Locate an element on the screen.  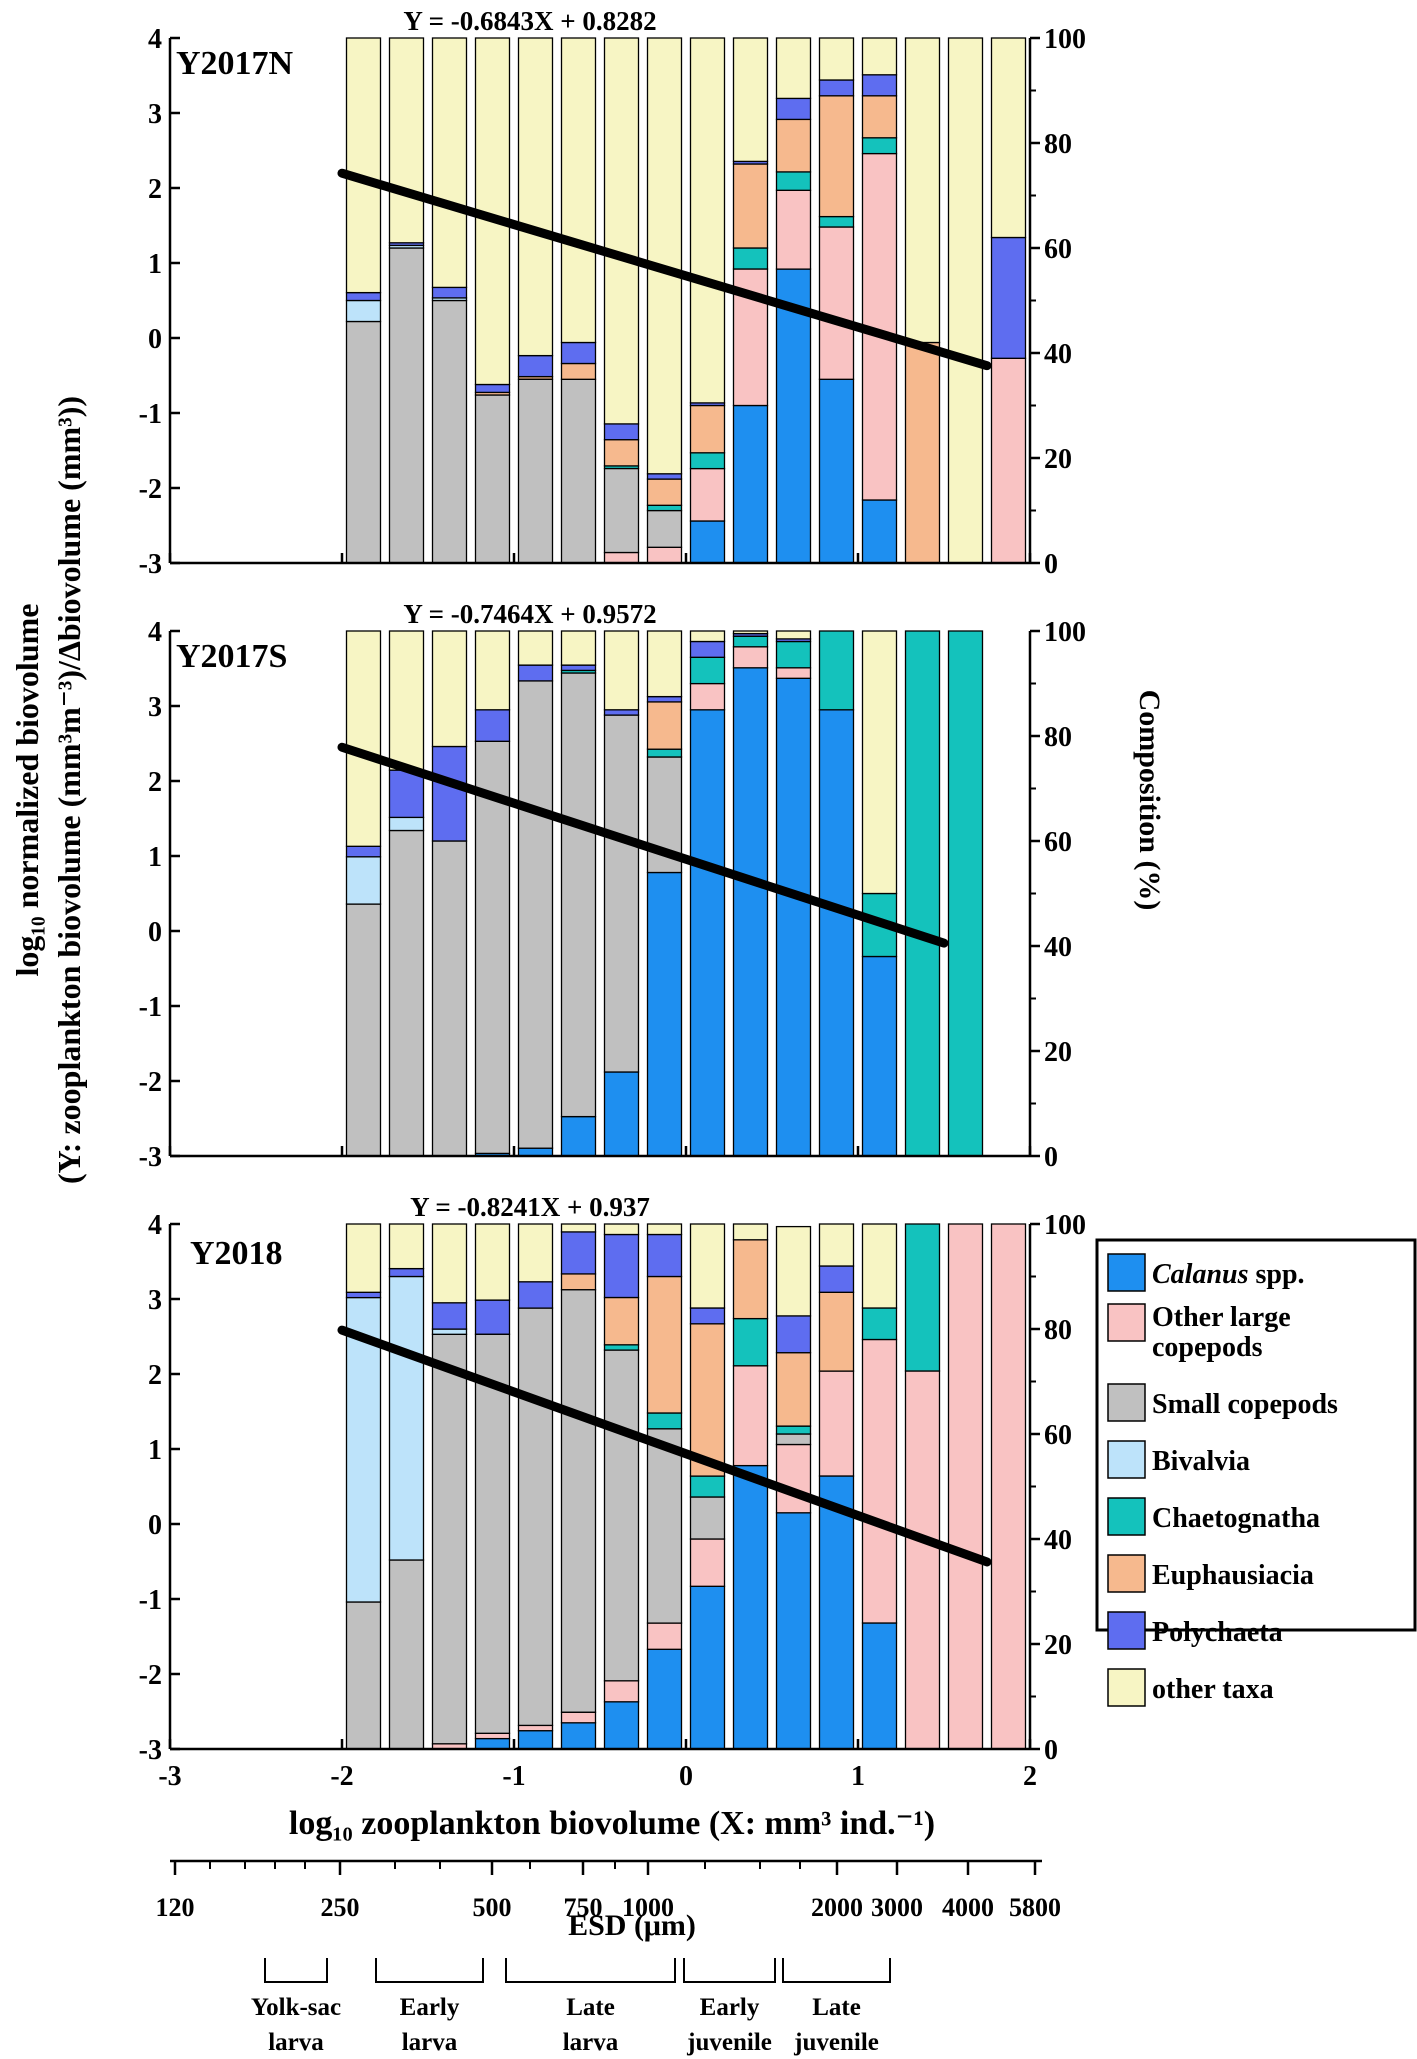
y-tick-label: 2 is located at coordinates (155, 782).